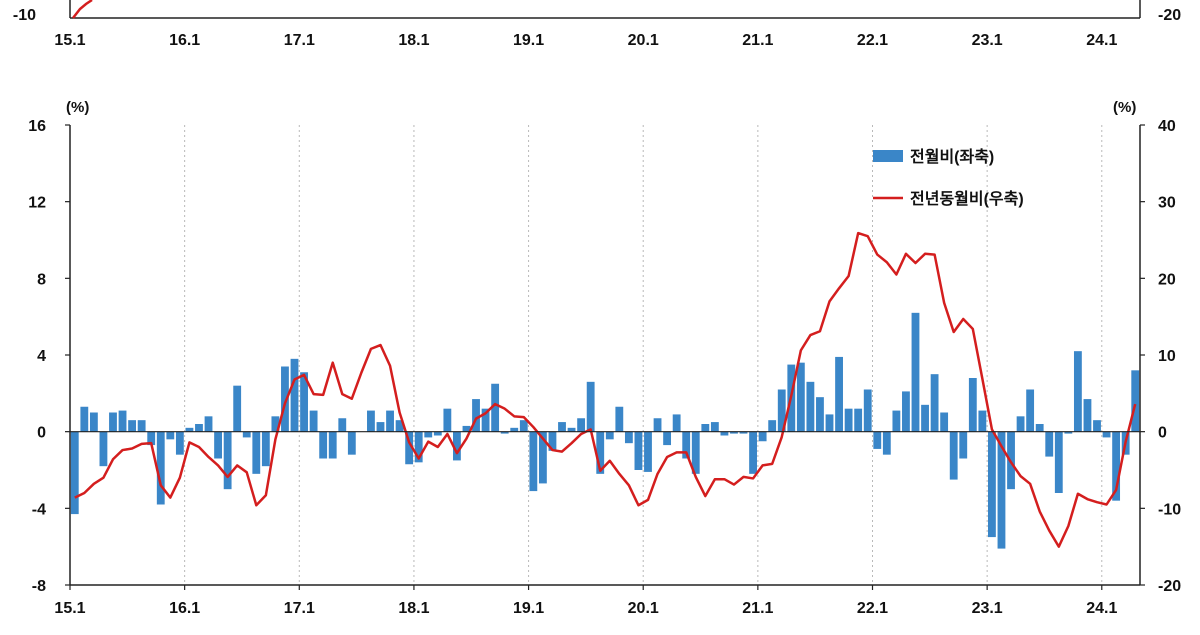 This screenshot has height=635, width=1200. Describe the element at coordinates (585, 40) in the screenshot. I see `top-x-tick-labels: 15.1 16.1 17.1 18.1 19.1 20.1 21.1 22.1 23.1 24.1` at that location.